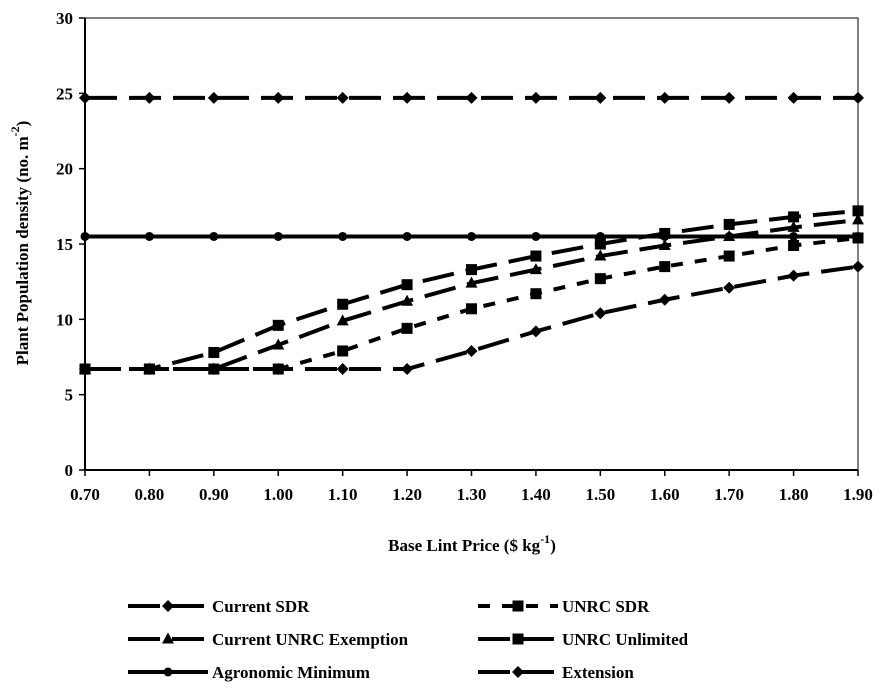  What do you see at coordinates (291, 672) in the screenshot?
I see `legend-label: Agronomic Minimum` at bounding box center [291, 672].